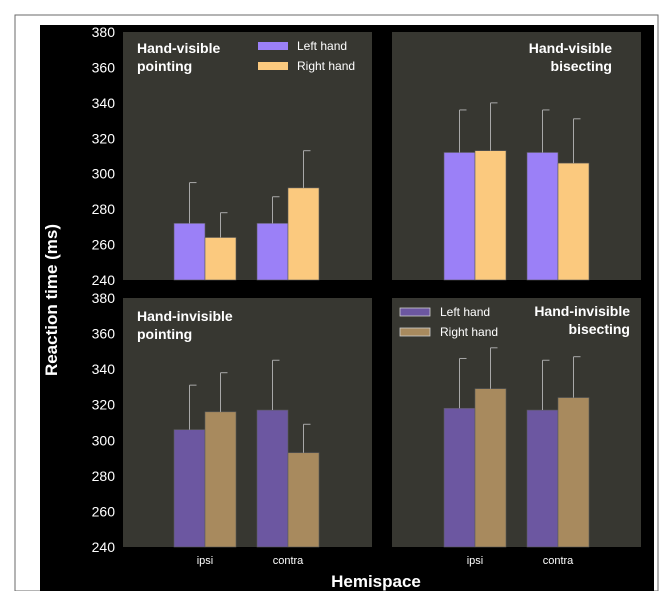 This screenshot has height=596, width=669. What do you see at coordinates (376, 581) in the screenshot?
I see `x-axis-label: Hemispace` at bounding box center [376, 581].